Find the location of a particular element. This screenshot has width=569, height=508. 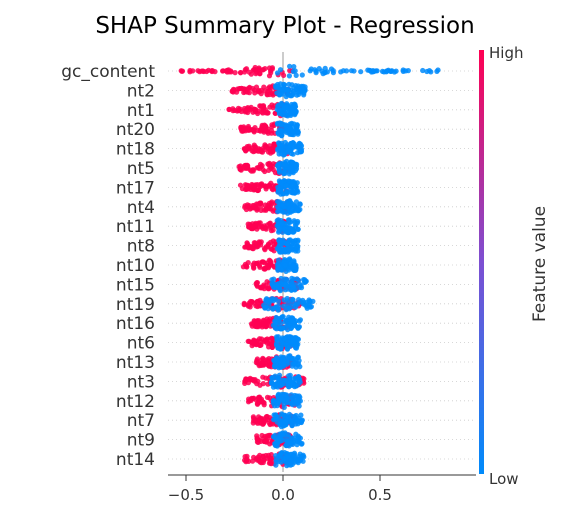

x-axis-ticks: −0.5 0.0 0.5 is located at coordinates (280, 489).